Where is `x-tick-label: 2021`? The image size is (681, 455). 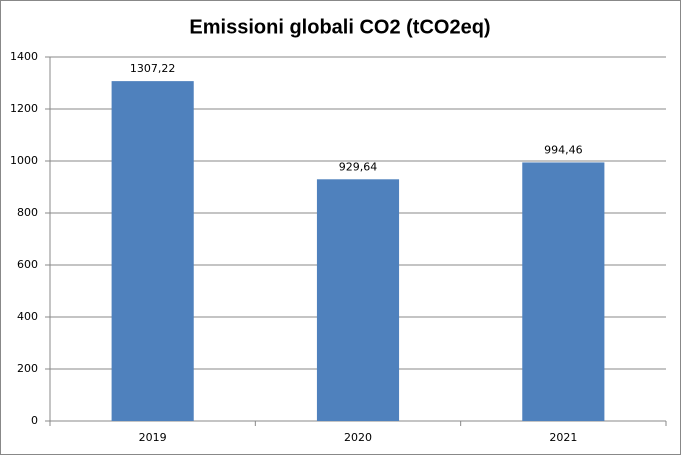
x-tick-label: 2021 is located at coordinates (563, 437).